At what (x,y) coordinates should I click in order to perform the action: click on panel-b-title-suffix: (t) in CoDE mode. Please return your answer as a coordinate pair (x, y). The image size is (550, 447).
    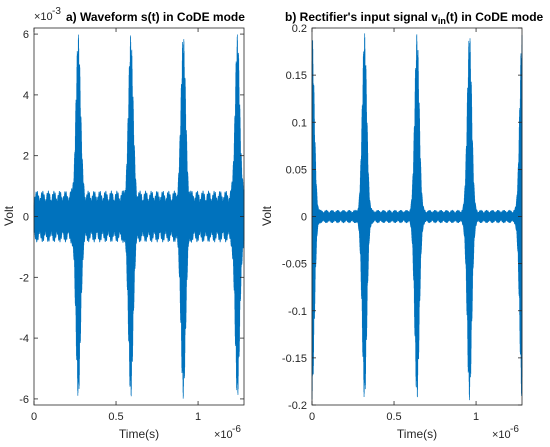
    Looking at the image, I should click on (495, 17).